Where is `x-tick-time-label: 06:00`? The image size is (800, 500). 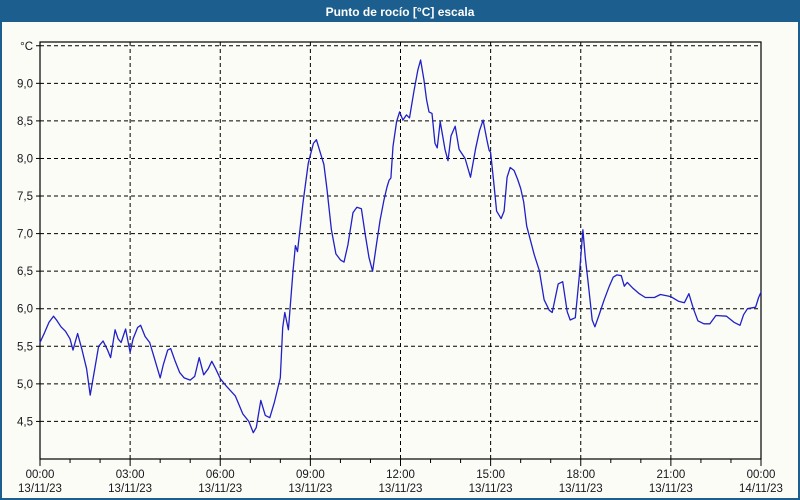 x-tick-time-label: 06:00 is located at coordinates (220, 475).